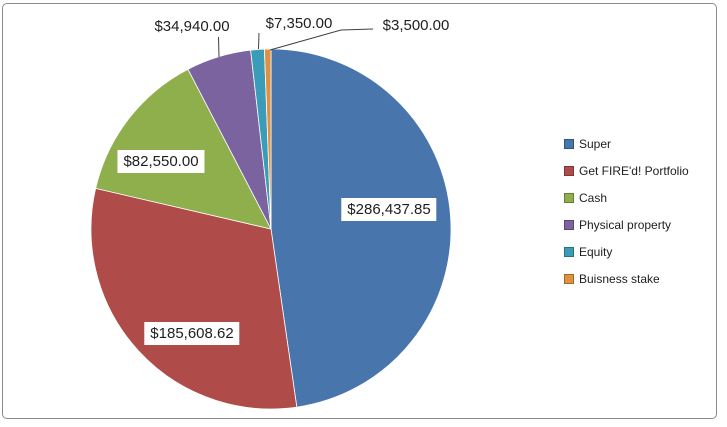  I want to click on data-label-cash: $82,550.00, so click(161, 161).